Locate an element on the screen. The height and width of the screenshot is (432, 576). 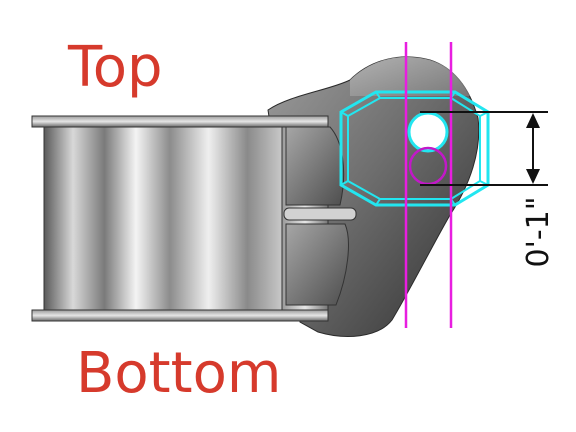
top-hole is located at coordinates (428, 132).